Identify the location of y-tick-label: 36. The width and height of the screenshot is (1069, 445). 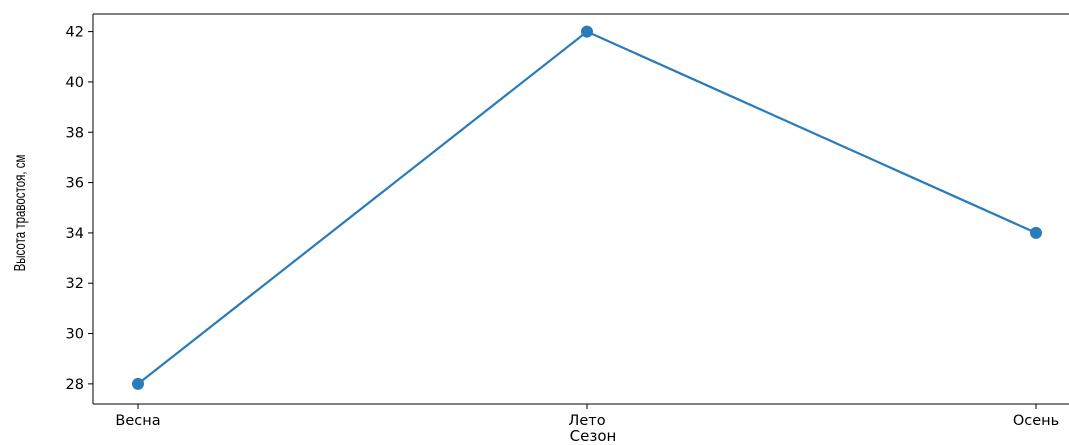
(75, 184).